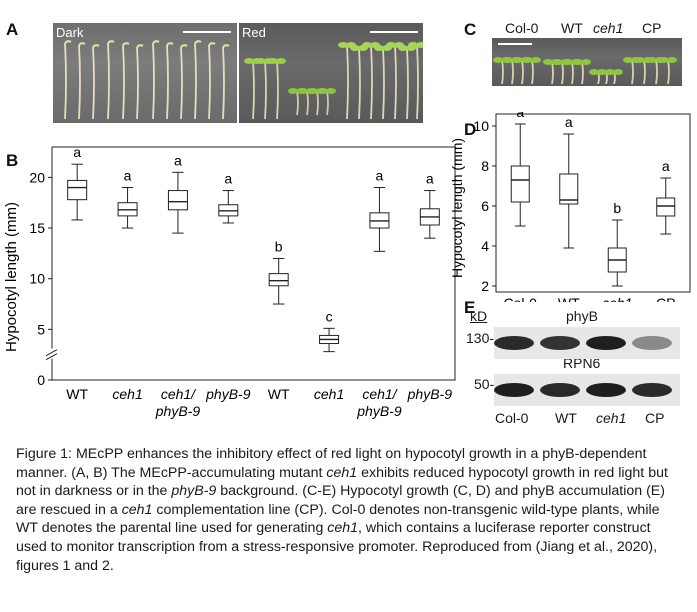 The width and height of the screenshot is (697, 612). I want to click on panel-letter-a: A, so click(12, 29).